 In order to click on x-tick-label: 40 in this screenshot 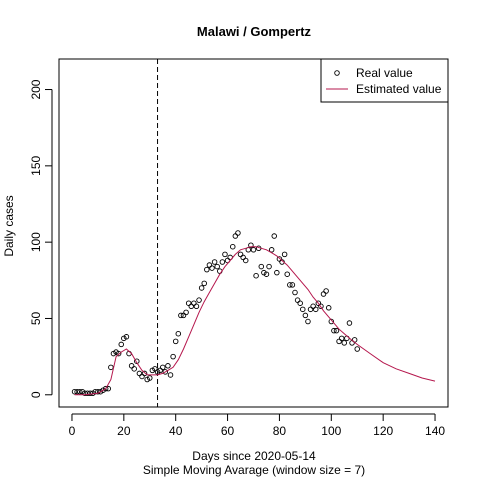, I will do `click(176, 431)`.